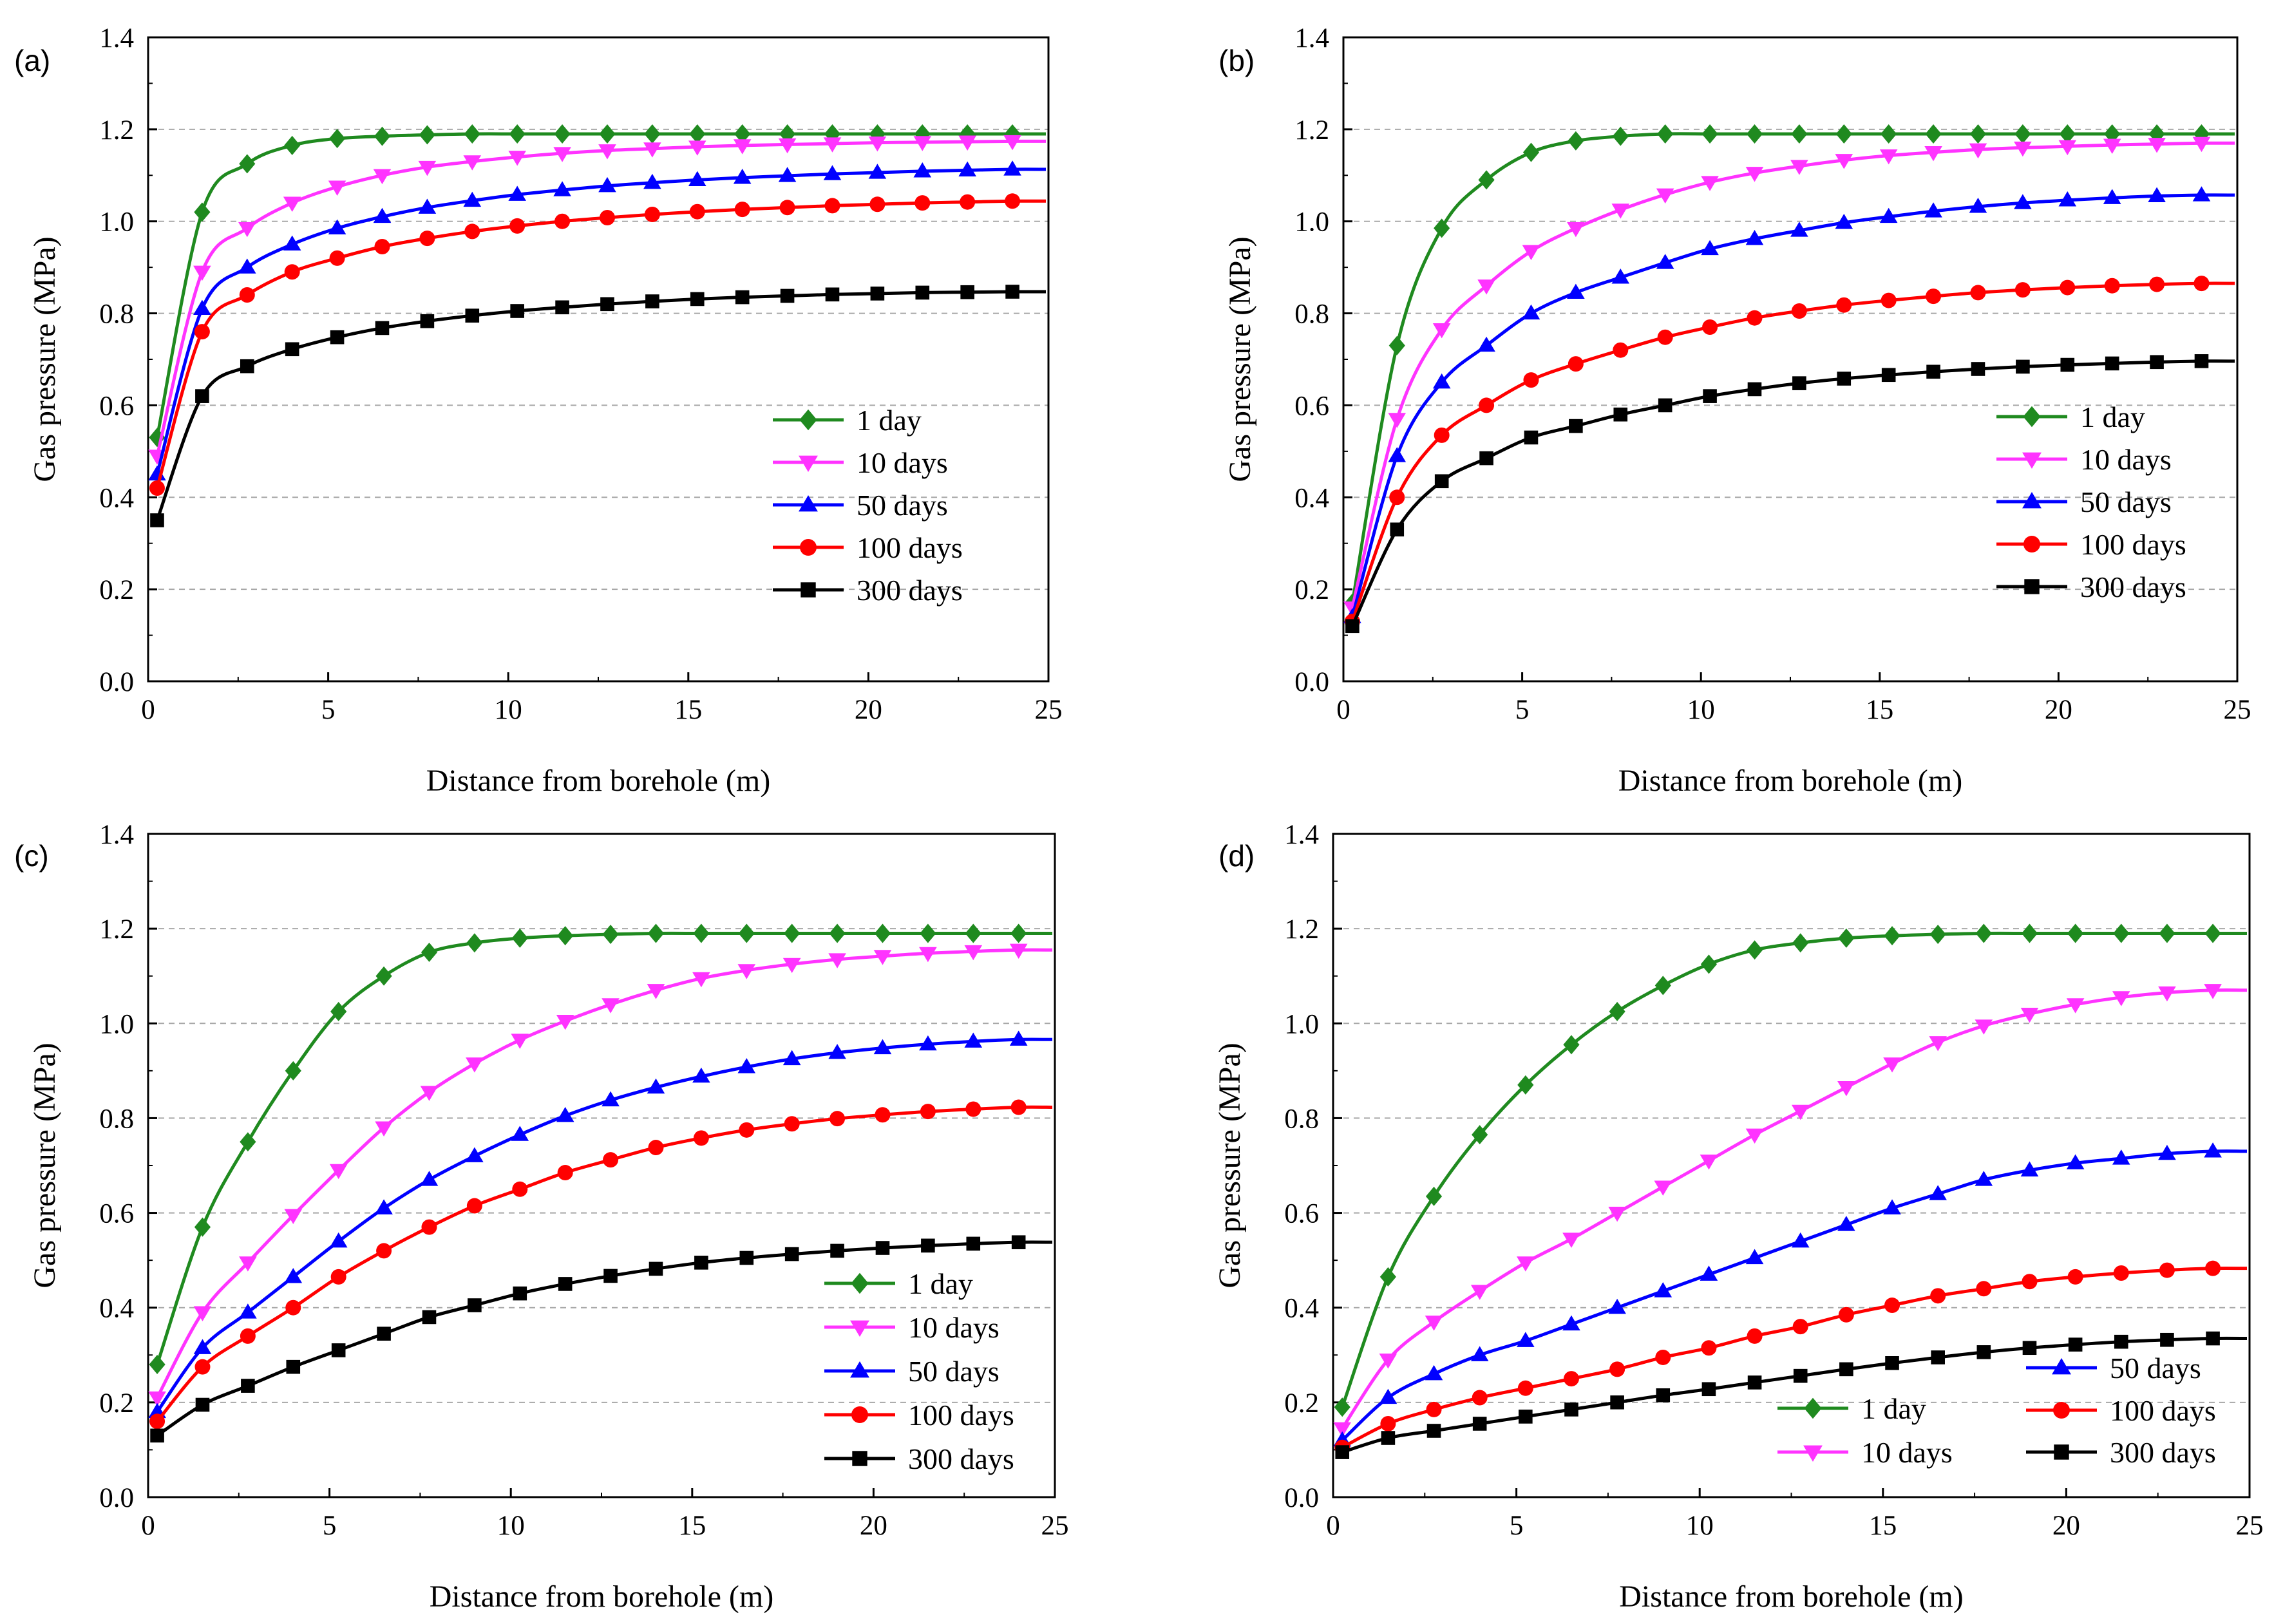 This screenshot has width=2274, height=1624. I want to click on series-100-days, so click(601, 1265).